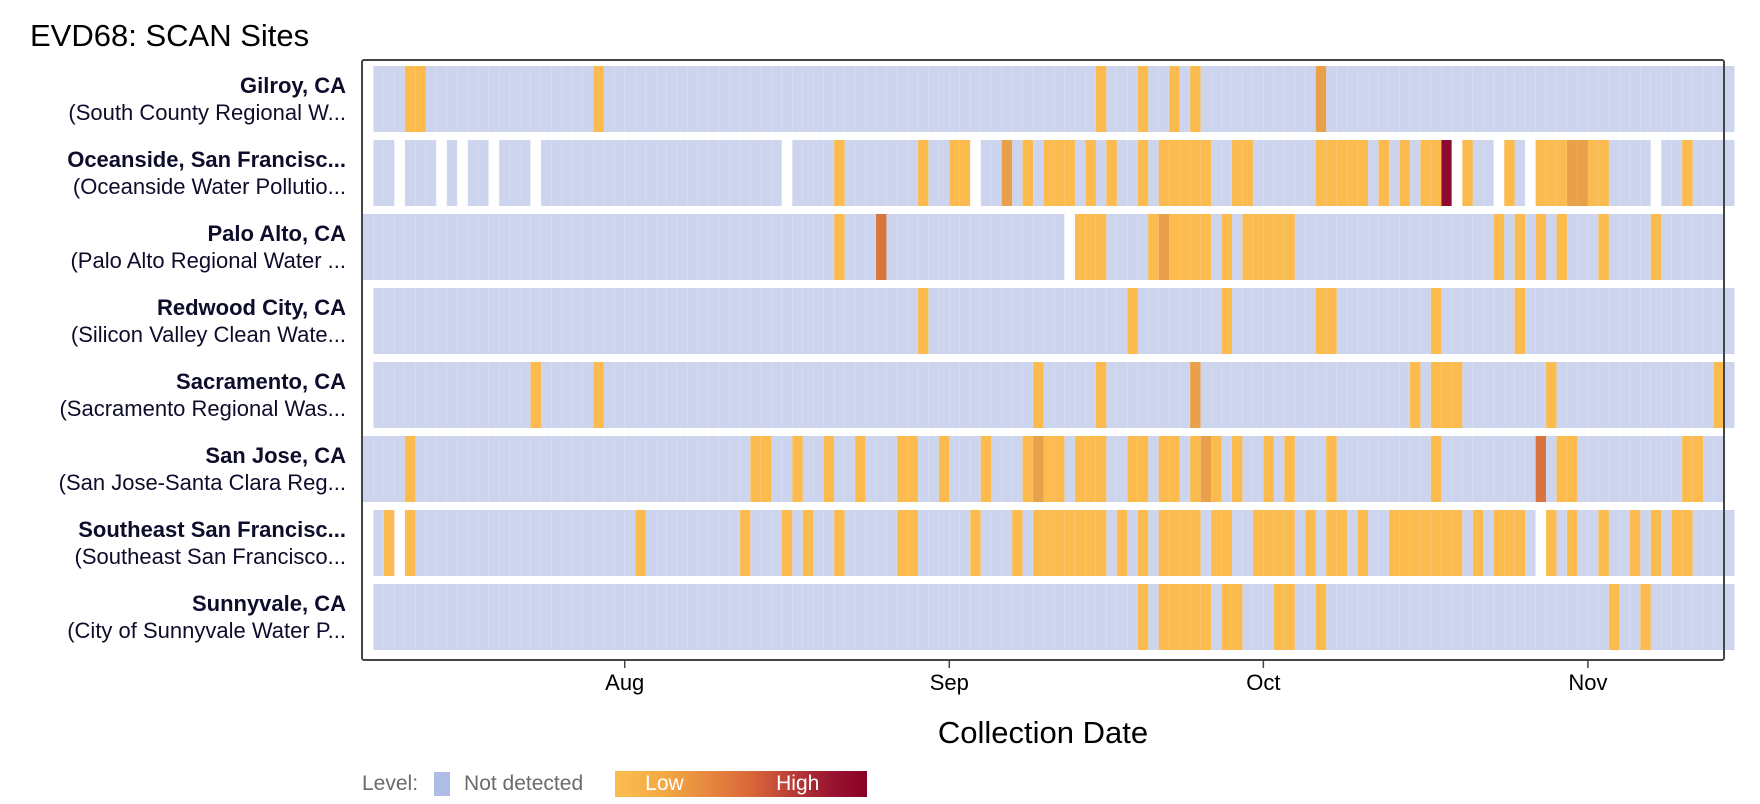 The width and height of the screenshot is (1760, 804). I want to click on x-tick-label: Sep, so click(949, 682).